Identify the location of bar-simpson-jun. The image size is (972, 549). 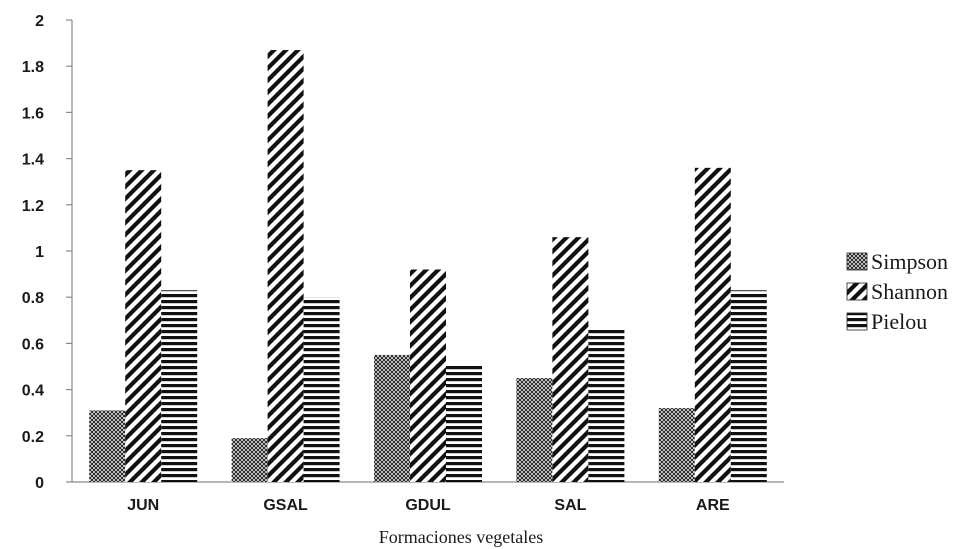
(107, 446).